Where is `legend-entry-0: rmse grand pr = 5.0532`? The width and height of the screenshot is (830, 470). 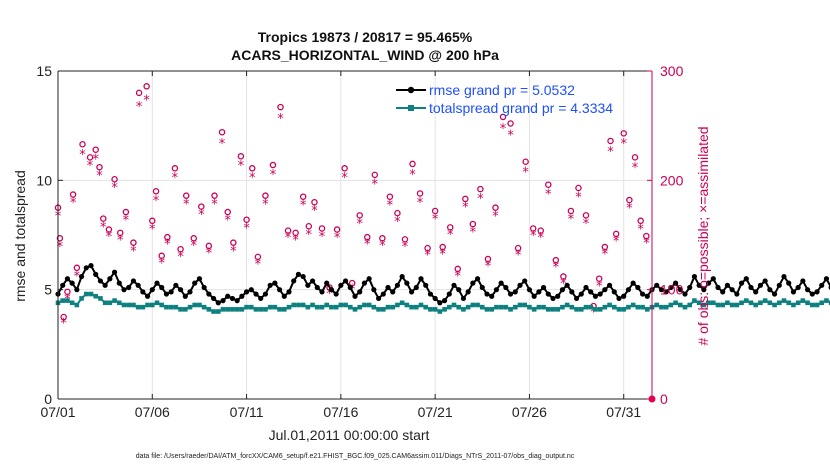 legend-entry-0: rmse grand pr = 5.0532 is located at coordinates (502, 90).